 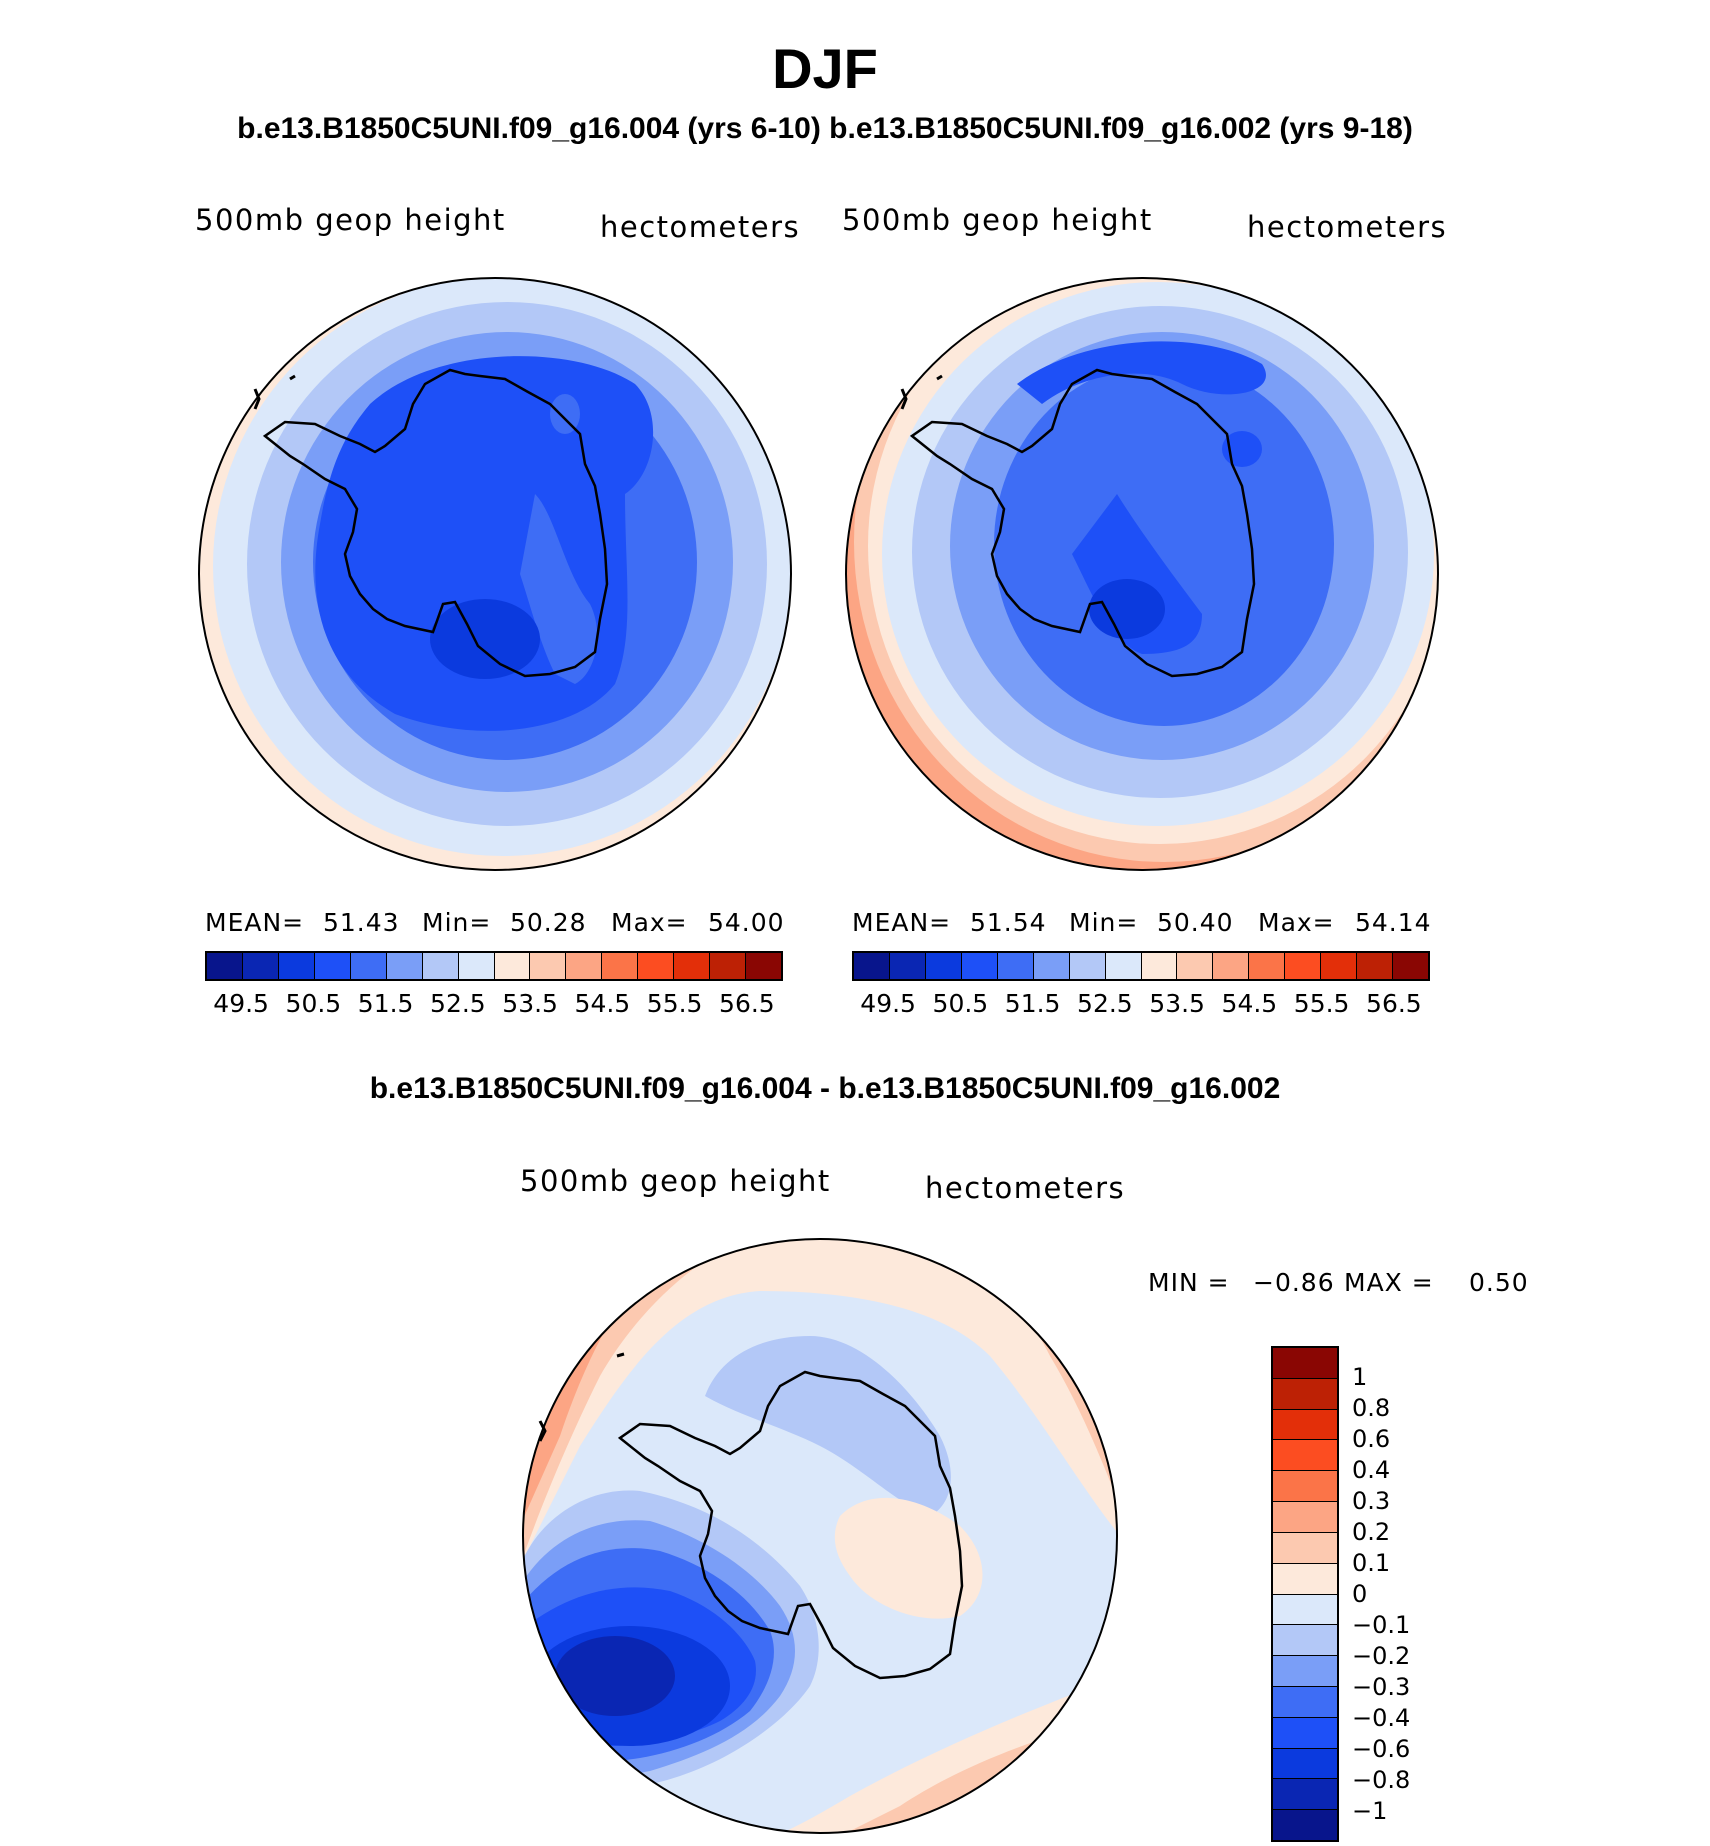 What do you see at coordinates (602, 1003) in the screenshot?
I see `colorbar1-tick-label: 54.5` at bounding box center [602, 1003].